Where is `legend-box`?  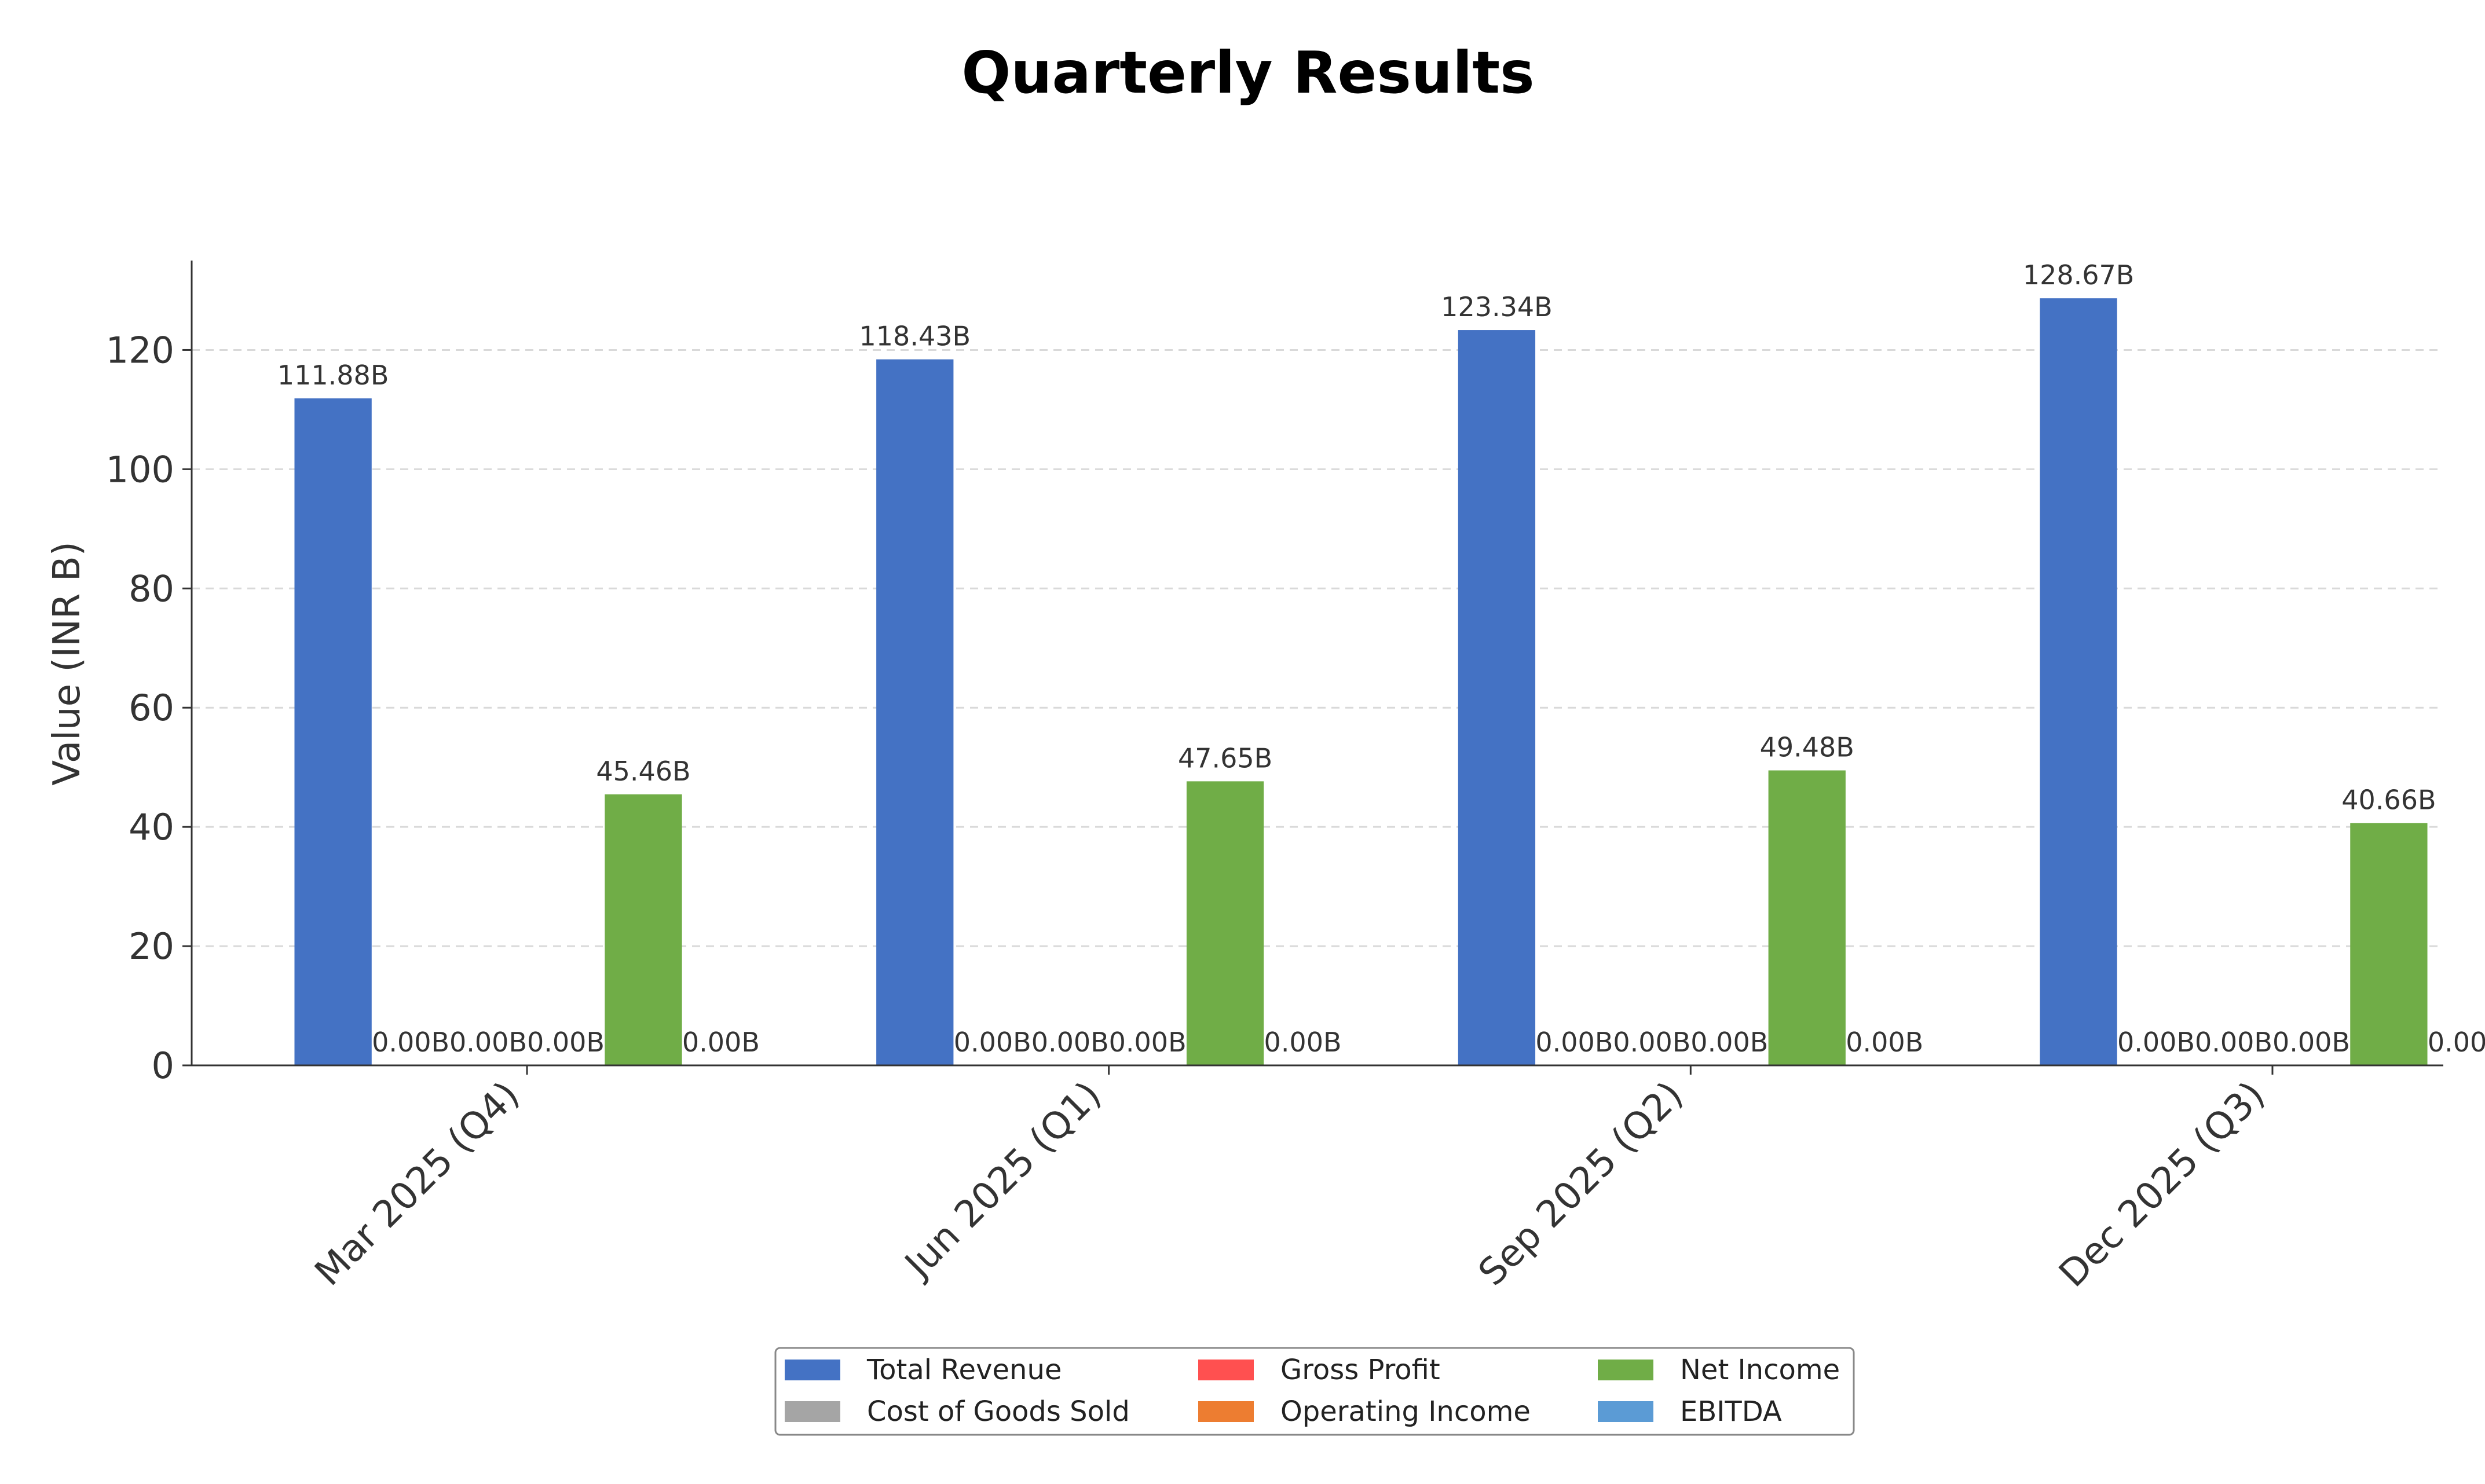 legend-box is located at coordinates (1314, 1391).